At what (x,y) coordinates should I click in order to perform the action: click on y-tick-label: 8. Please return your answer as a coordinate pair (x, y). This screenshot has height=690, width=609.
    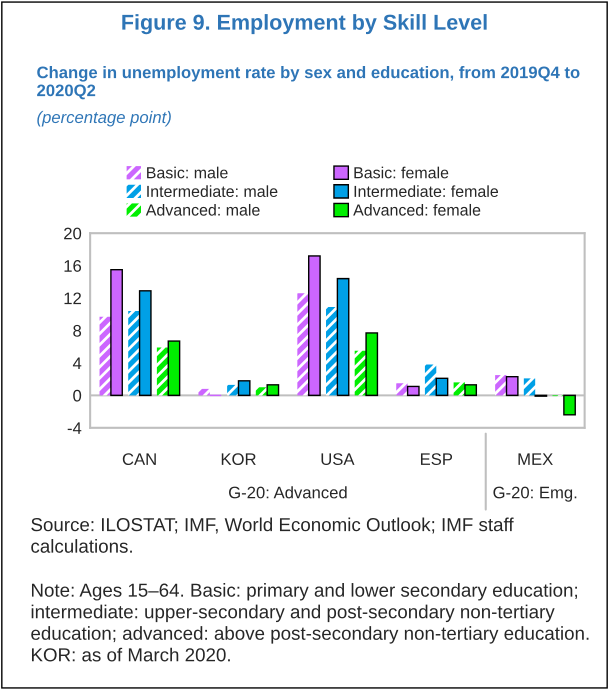
    Looking at the image, I should click on (77, 330).